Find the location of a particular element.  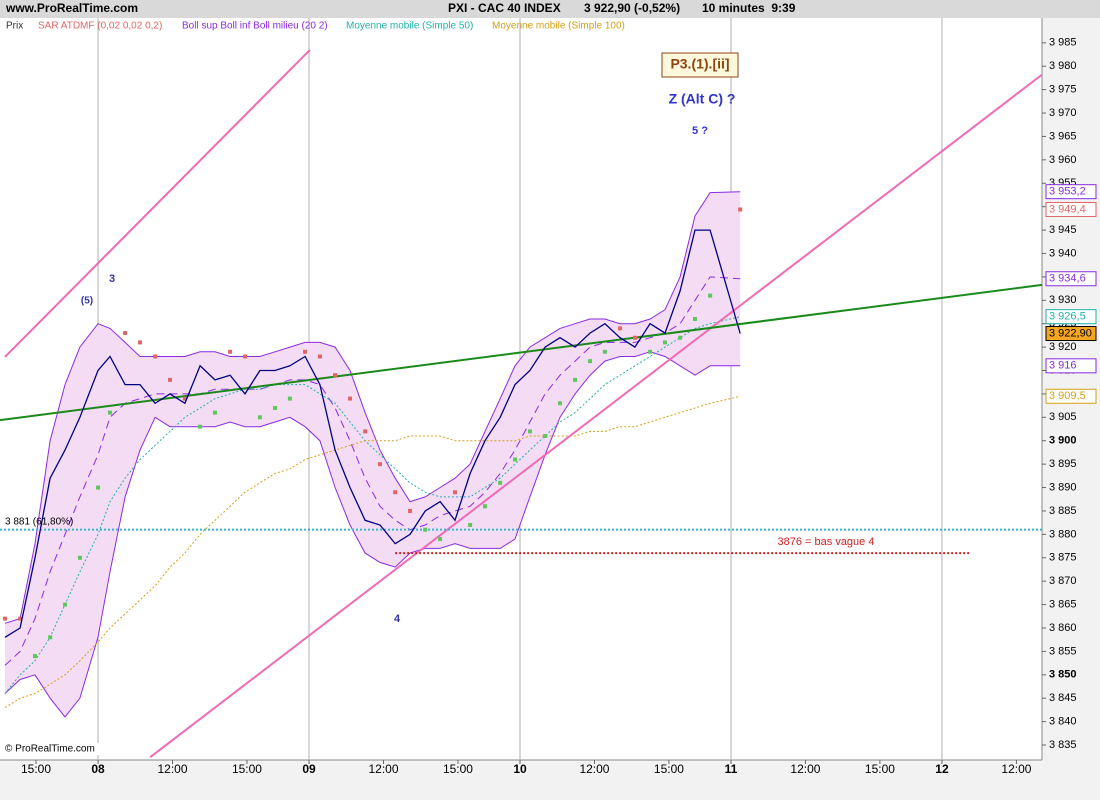

y-tick-label: 3 930 is located at coordinates (1063, 300).